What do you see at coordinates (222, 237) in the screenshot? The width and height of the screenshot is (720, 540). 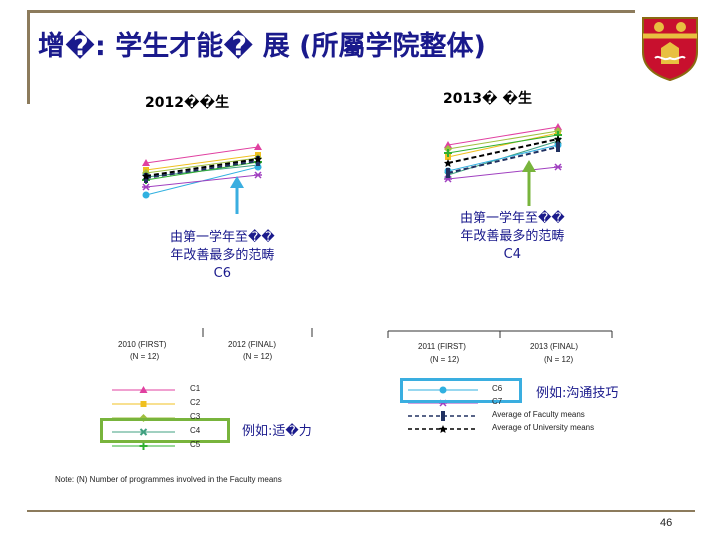 I see `left-note-line1: 由第一学年至��` at bounding box center [222, 237].